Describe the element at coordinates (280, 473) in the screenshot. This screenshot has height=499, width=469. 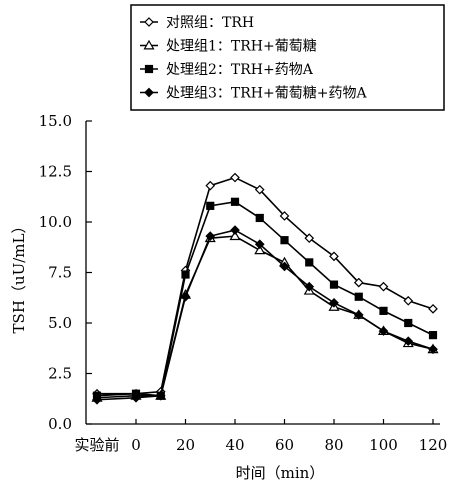
I see `x-axis-title: 时间（min）` at that location.